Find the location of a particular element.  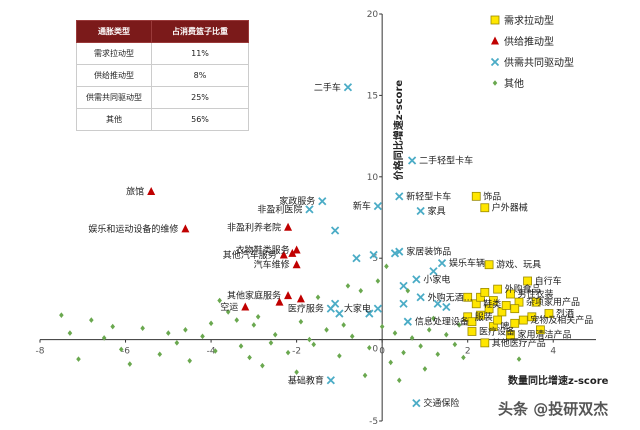

point-label: 非盈利养老院 is located at coordinates (254, 227).